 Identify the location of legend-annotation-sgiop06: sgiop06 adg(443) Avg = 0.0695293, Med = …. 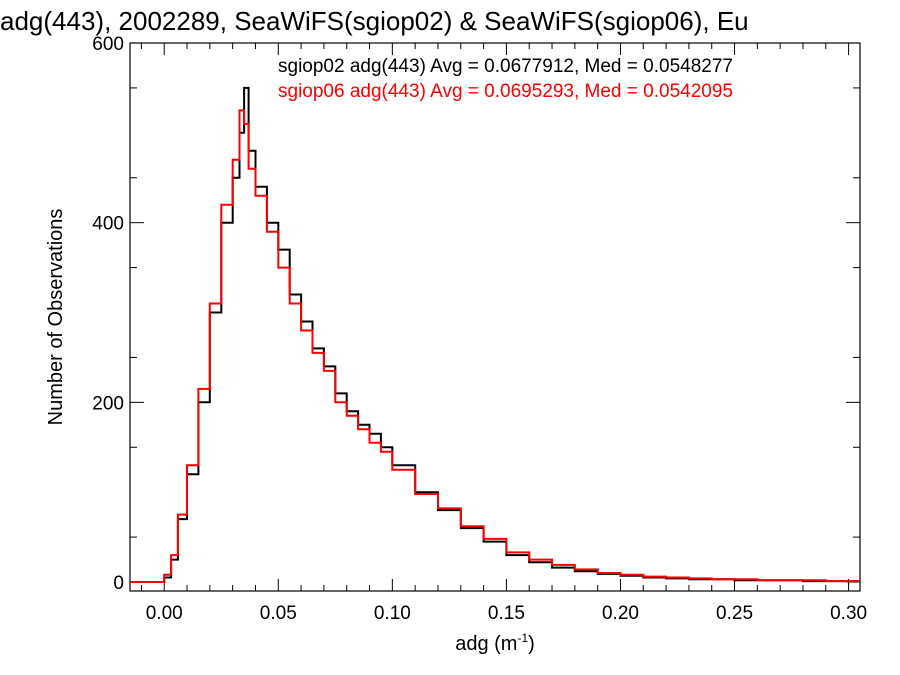
(505, 91).